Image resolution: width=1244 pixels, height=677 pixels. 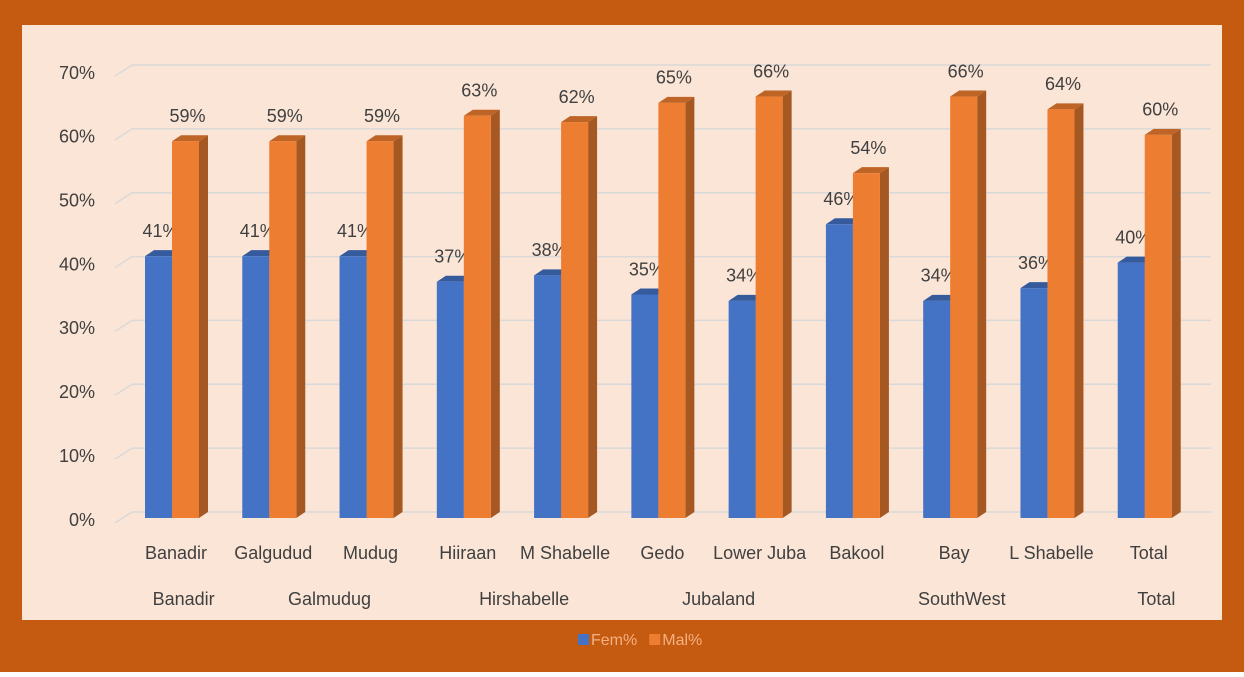 I want to click on value-label: 54%, so click(x=868, y=148).